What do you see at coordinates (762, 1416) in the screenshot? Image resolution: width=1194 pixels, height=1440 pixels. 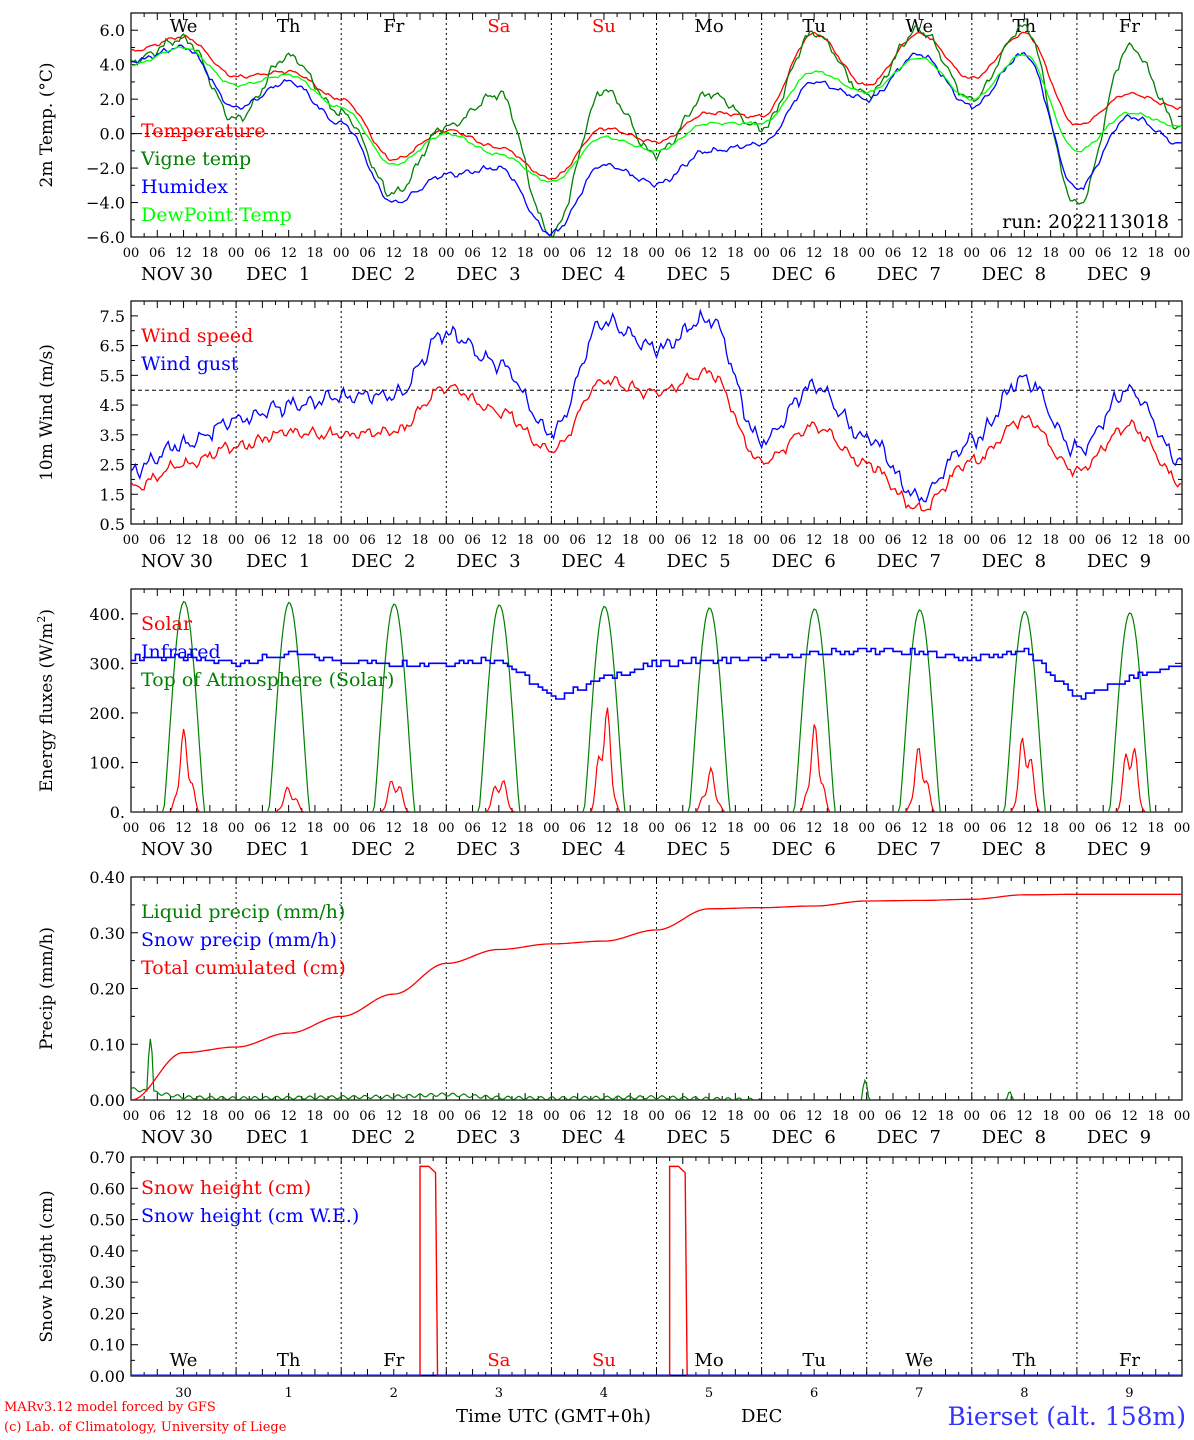 I see `footer-month: DEC` at bounding box center [762, 1416].